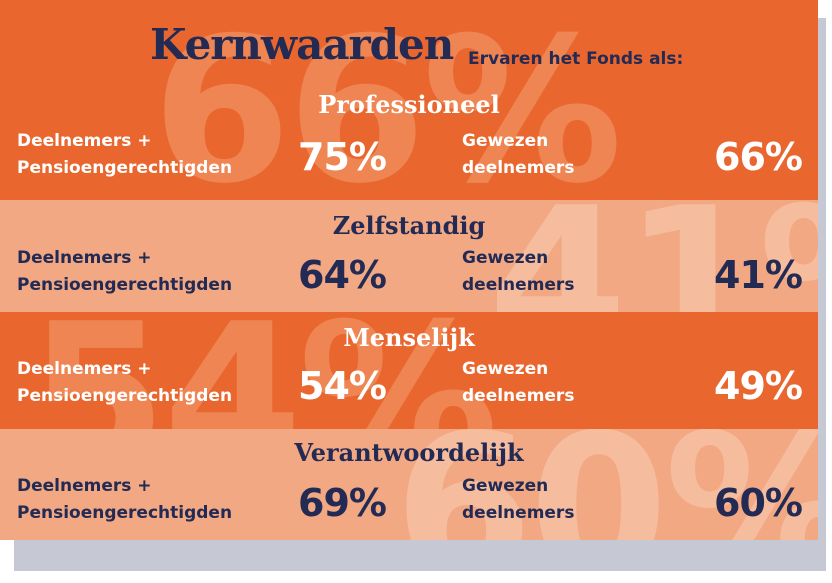 The height and width of the screenshot is (583, 832). Describe the element at coordinates (342, 386) in the screenshot. I see `participants-percentage: 54%` at that location.